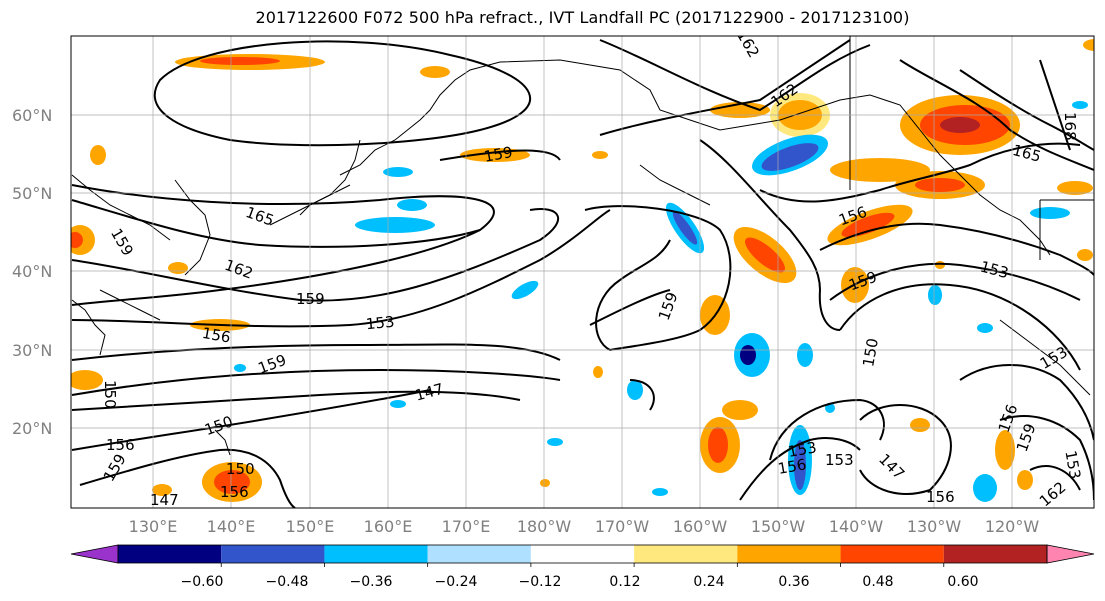 This screenshot has height=601, width=1105. Describe the element at coordinates (934, 526) in the screenshot. I see `lon-label: 130°W` at that location.